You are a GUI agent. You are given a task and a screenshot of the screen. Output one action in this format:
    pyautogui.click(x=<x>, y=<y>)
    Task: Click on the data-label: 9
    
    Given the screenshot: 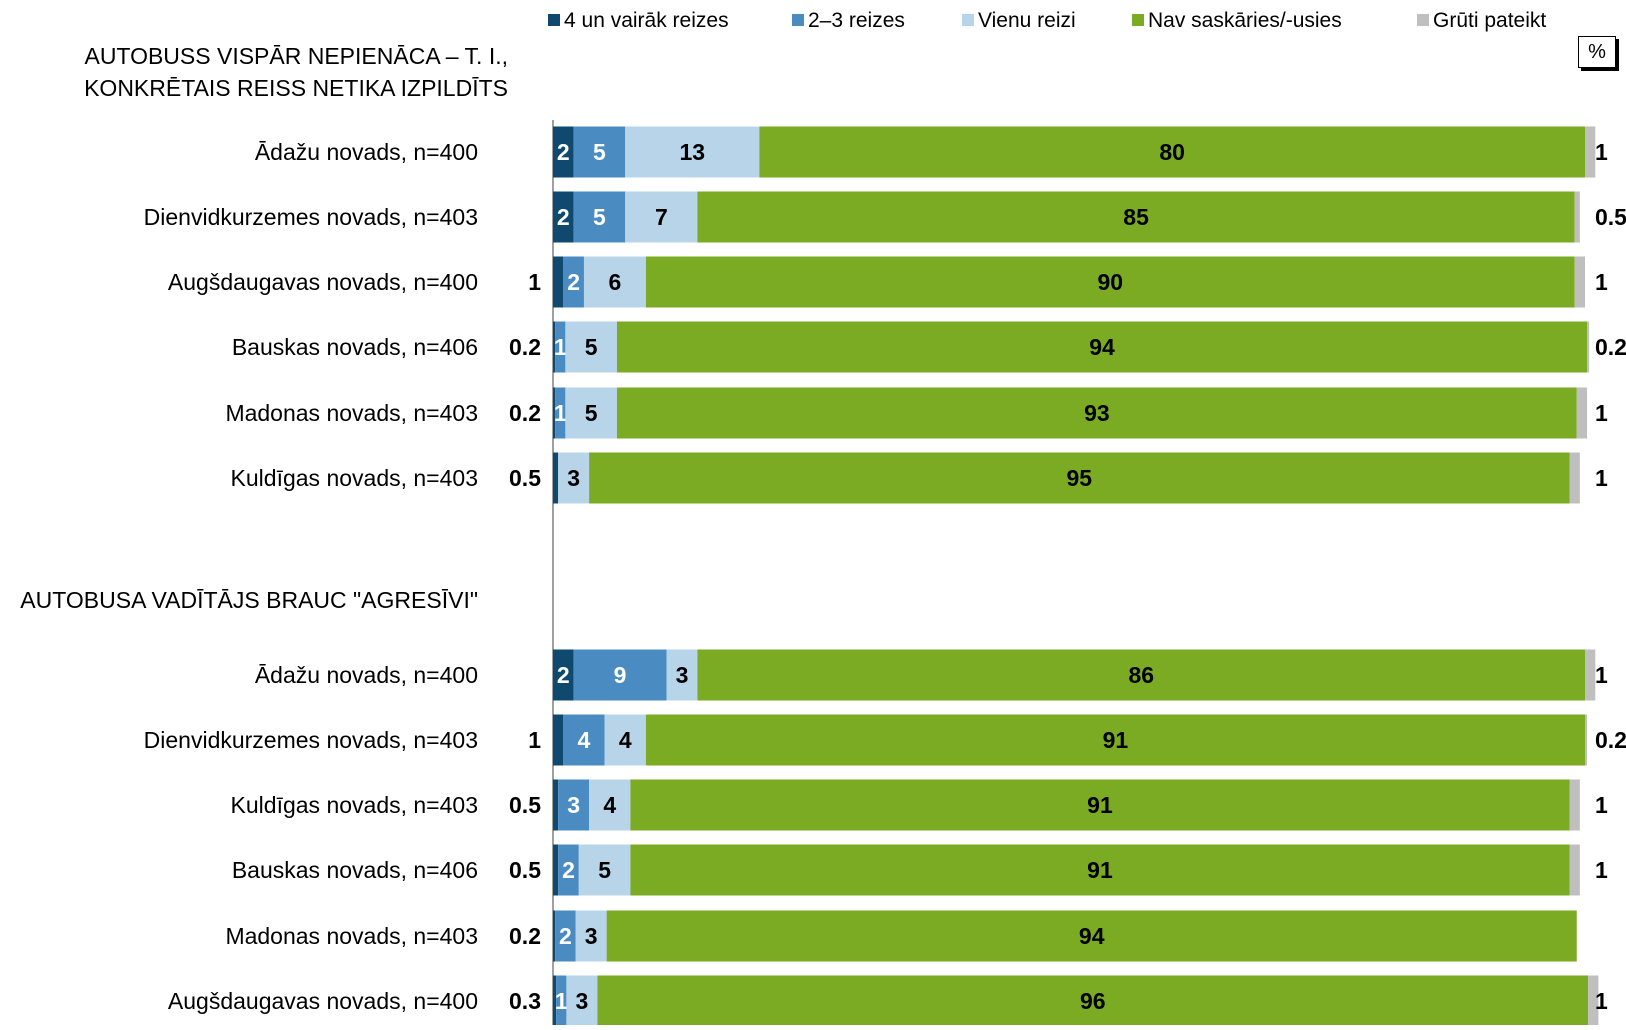 What is the action you would take?
    pyautogui.click(x=620, y=675)
    